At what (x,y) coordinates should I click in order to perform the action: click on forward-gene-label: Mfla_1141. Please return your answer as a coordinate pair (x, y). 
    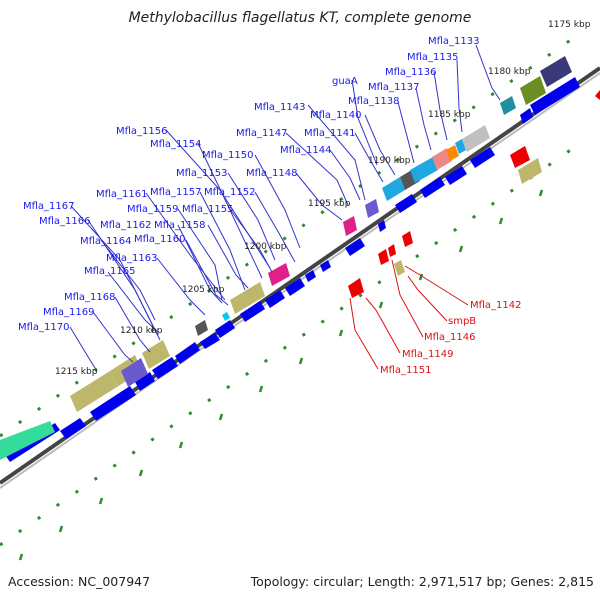
    Looking at the image, I should click on (330, 133).